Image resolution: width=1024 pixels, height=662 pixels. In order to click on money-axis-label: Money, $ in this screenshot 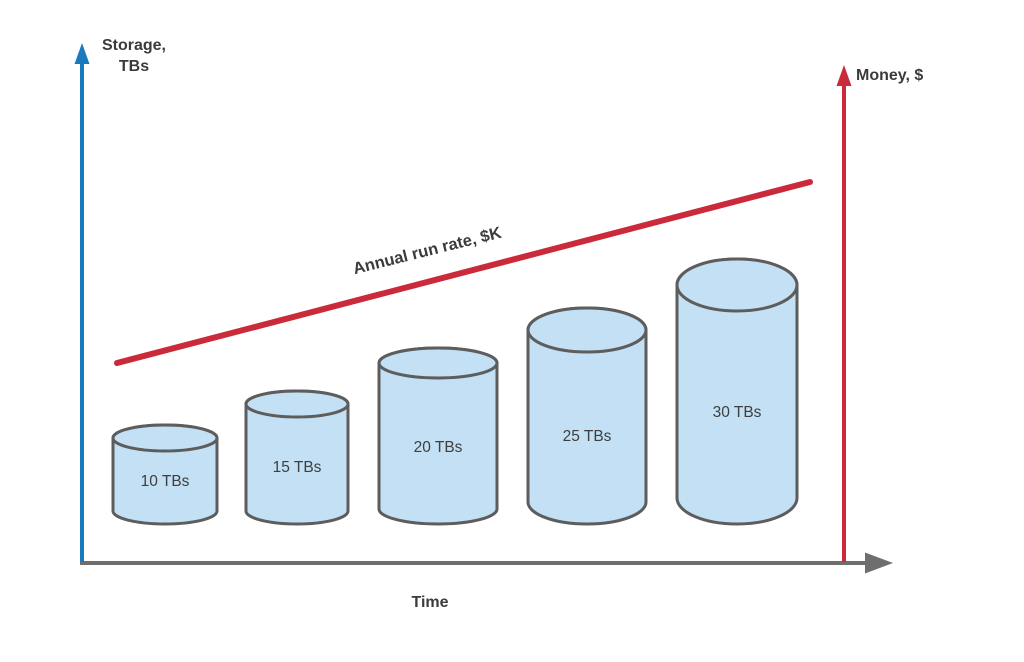, I will do `click(889, 75)`.